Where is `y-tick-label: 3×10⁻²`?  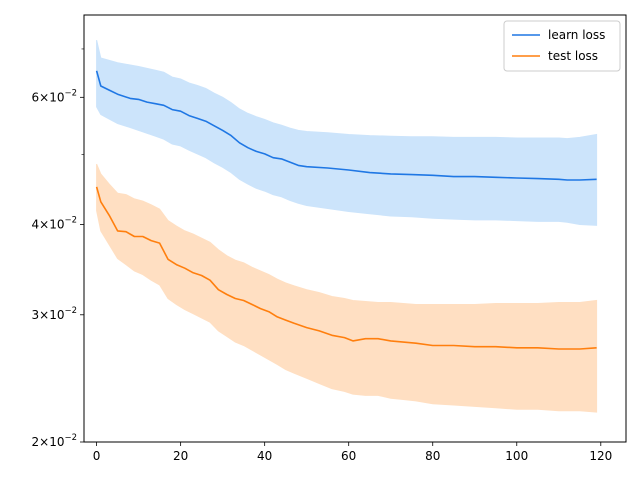
y-tick-label: 3×10⁻² is located at coordinates (55, 314).